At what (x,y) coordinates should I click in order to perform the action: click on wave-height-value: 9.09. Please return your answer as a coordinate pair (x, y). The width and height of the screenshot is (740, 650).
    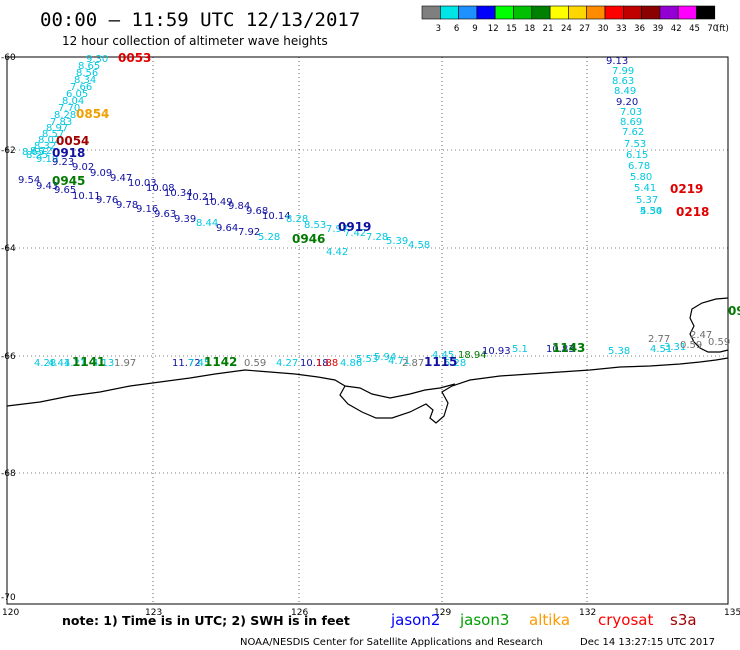
    Looking at the image, I should click on (101, 173).